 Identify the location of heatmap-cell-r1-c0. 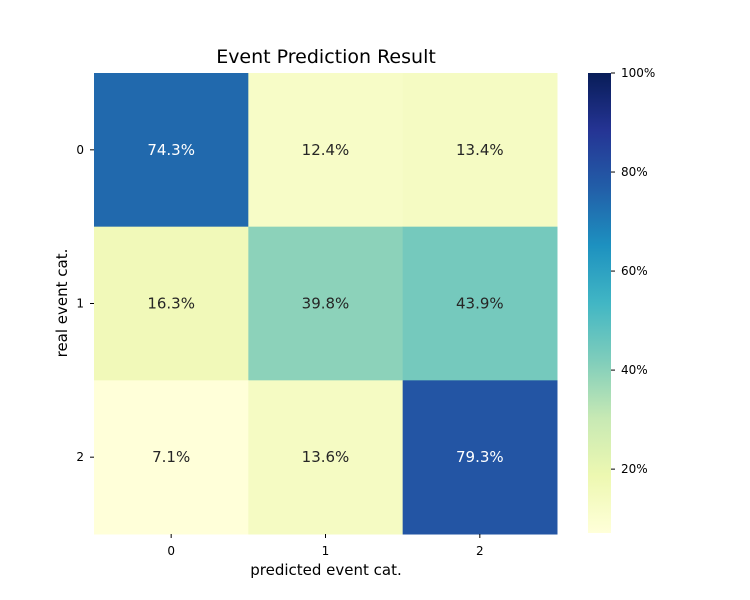
(171, 303).